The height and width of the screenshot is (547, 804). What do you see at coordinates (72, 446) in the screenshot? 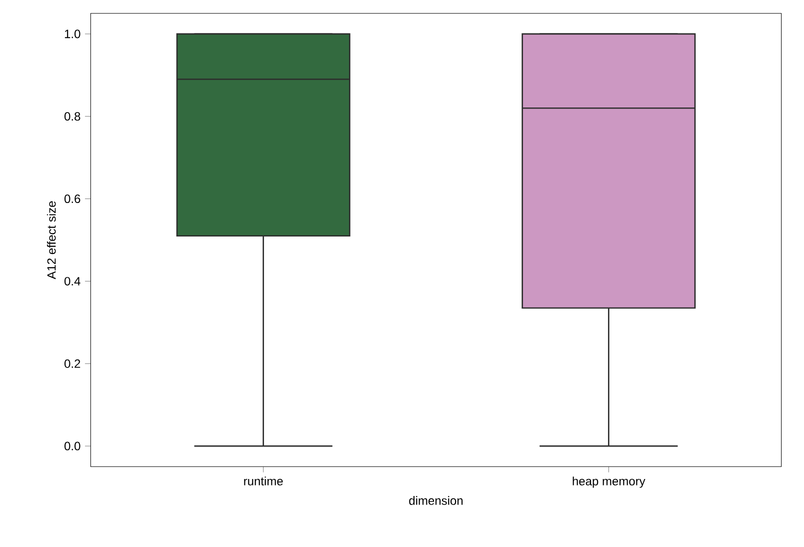
I see `y-tick-label: 0.0` at bounding box center [72, 446].